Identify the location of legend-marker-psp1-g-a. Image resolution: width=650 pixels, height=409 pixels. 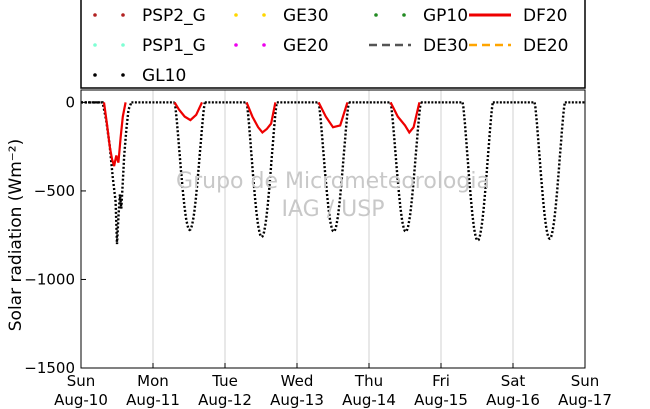
(95, 45).